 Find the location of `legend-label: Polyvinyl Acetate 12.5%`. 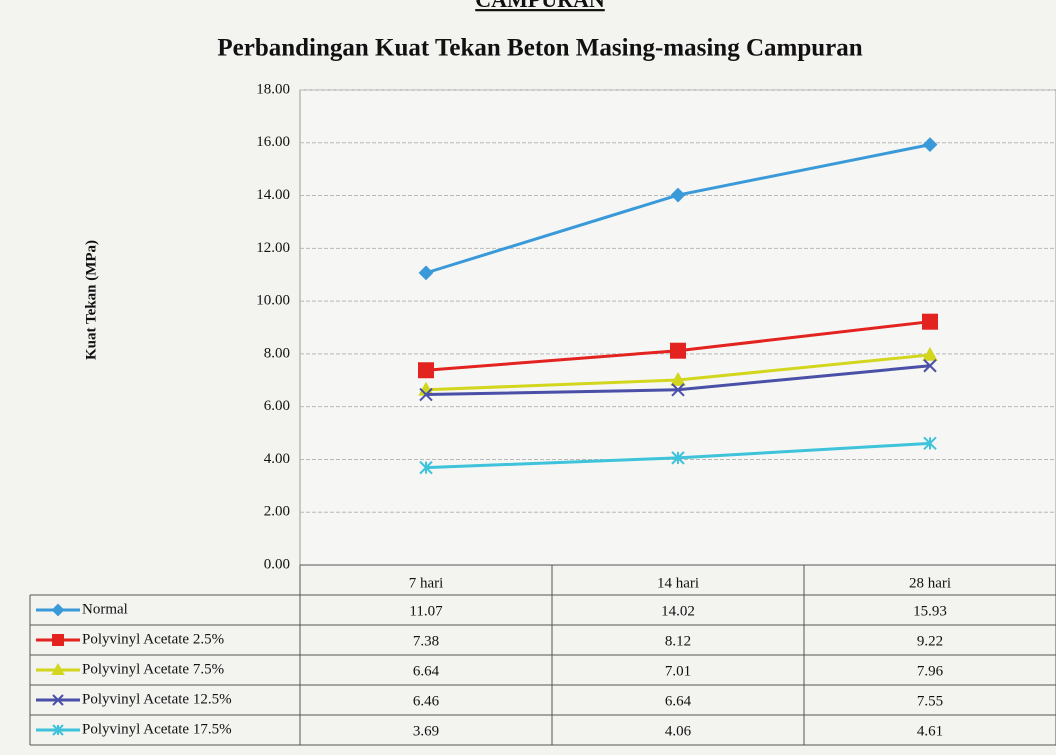

legend-label: Polyvinyl Acetate 12.5% is located at coordinates (157, 699).